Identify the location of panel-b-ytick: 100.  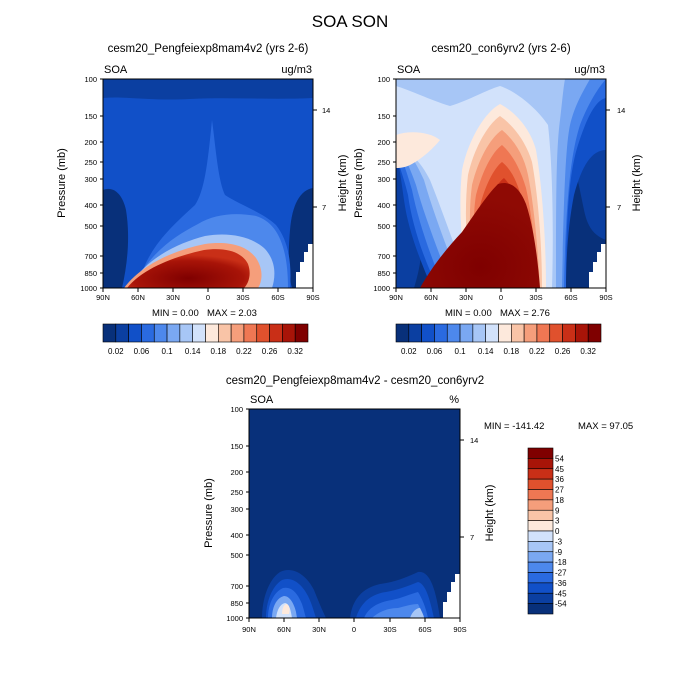
(383, 79).